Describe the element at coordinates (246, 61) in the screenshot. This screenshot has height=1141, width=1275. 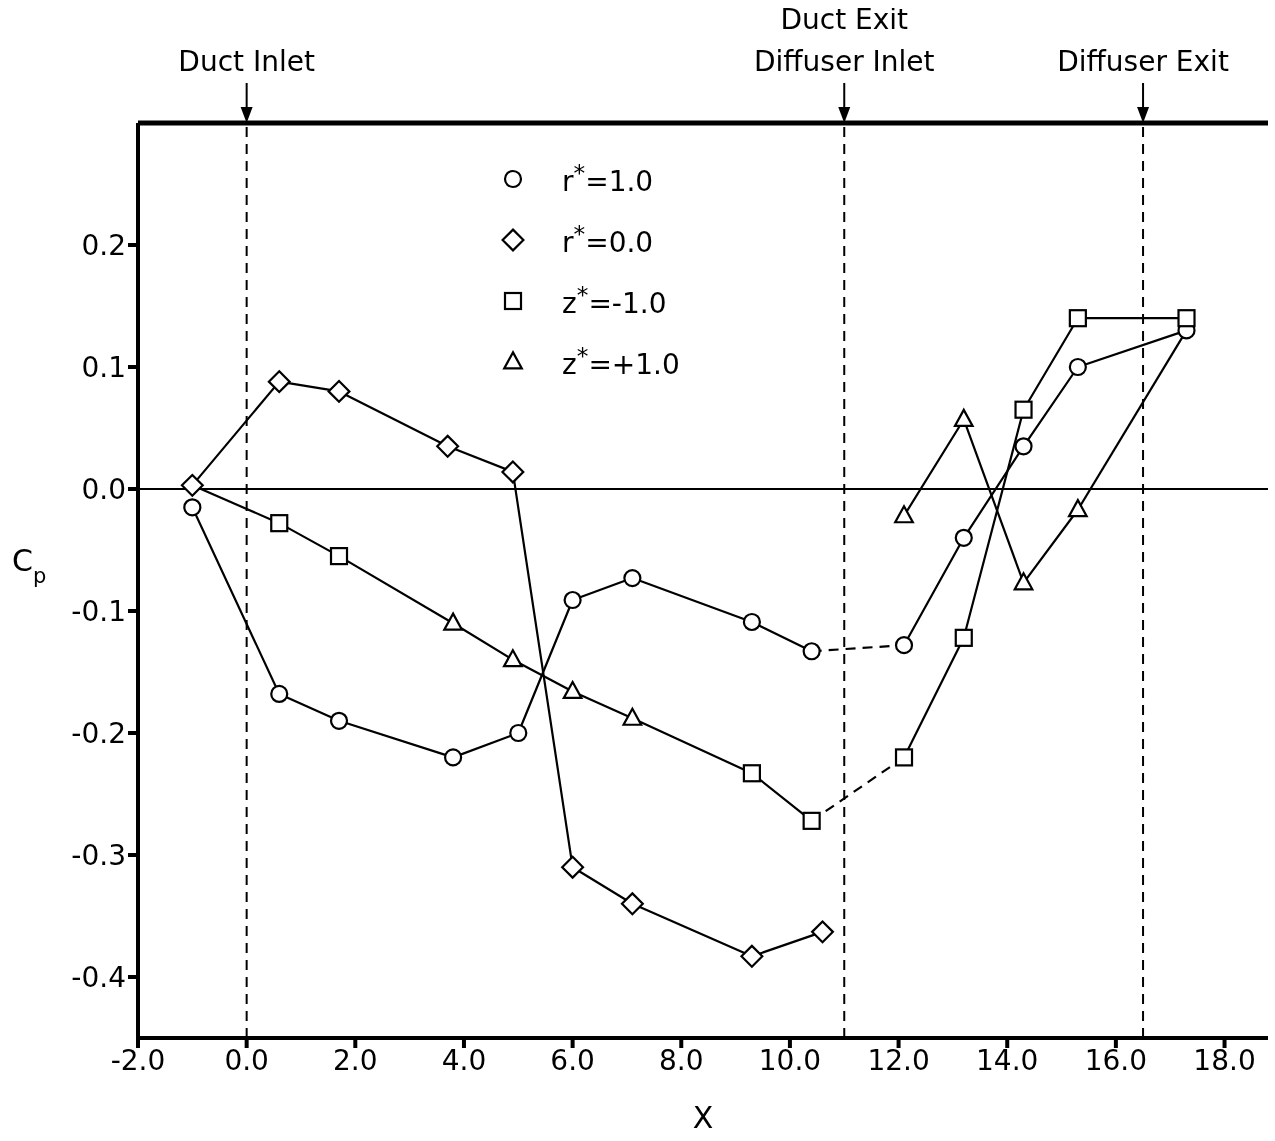
I see `ref-line-label: Duct Inlet` at that location.